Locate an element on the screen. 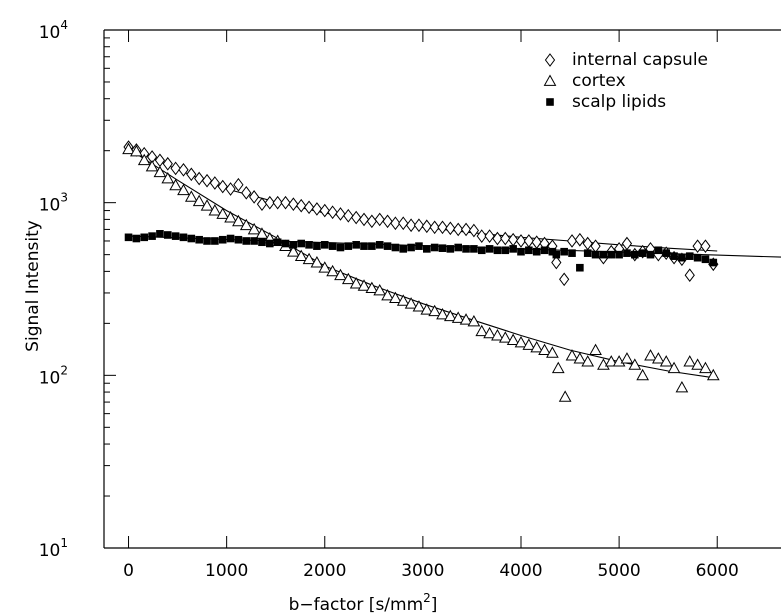 The image size is (781, 614). x-tick-label: 6000 is located at coordinates (717, 571).